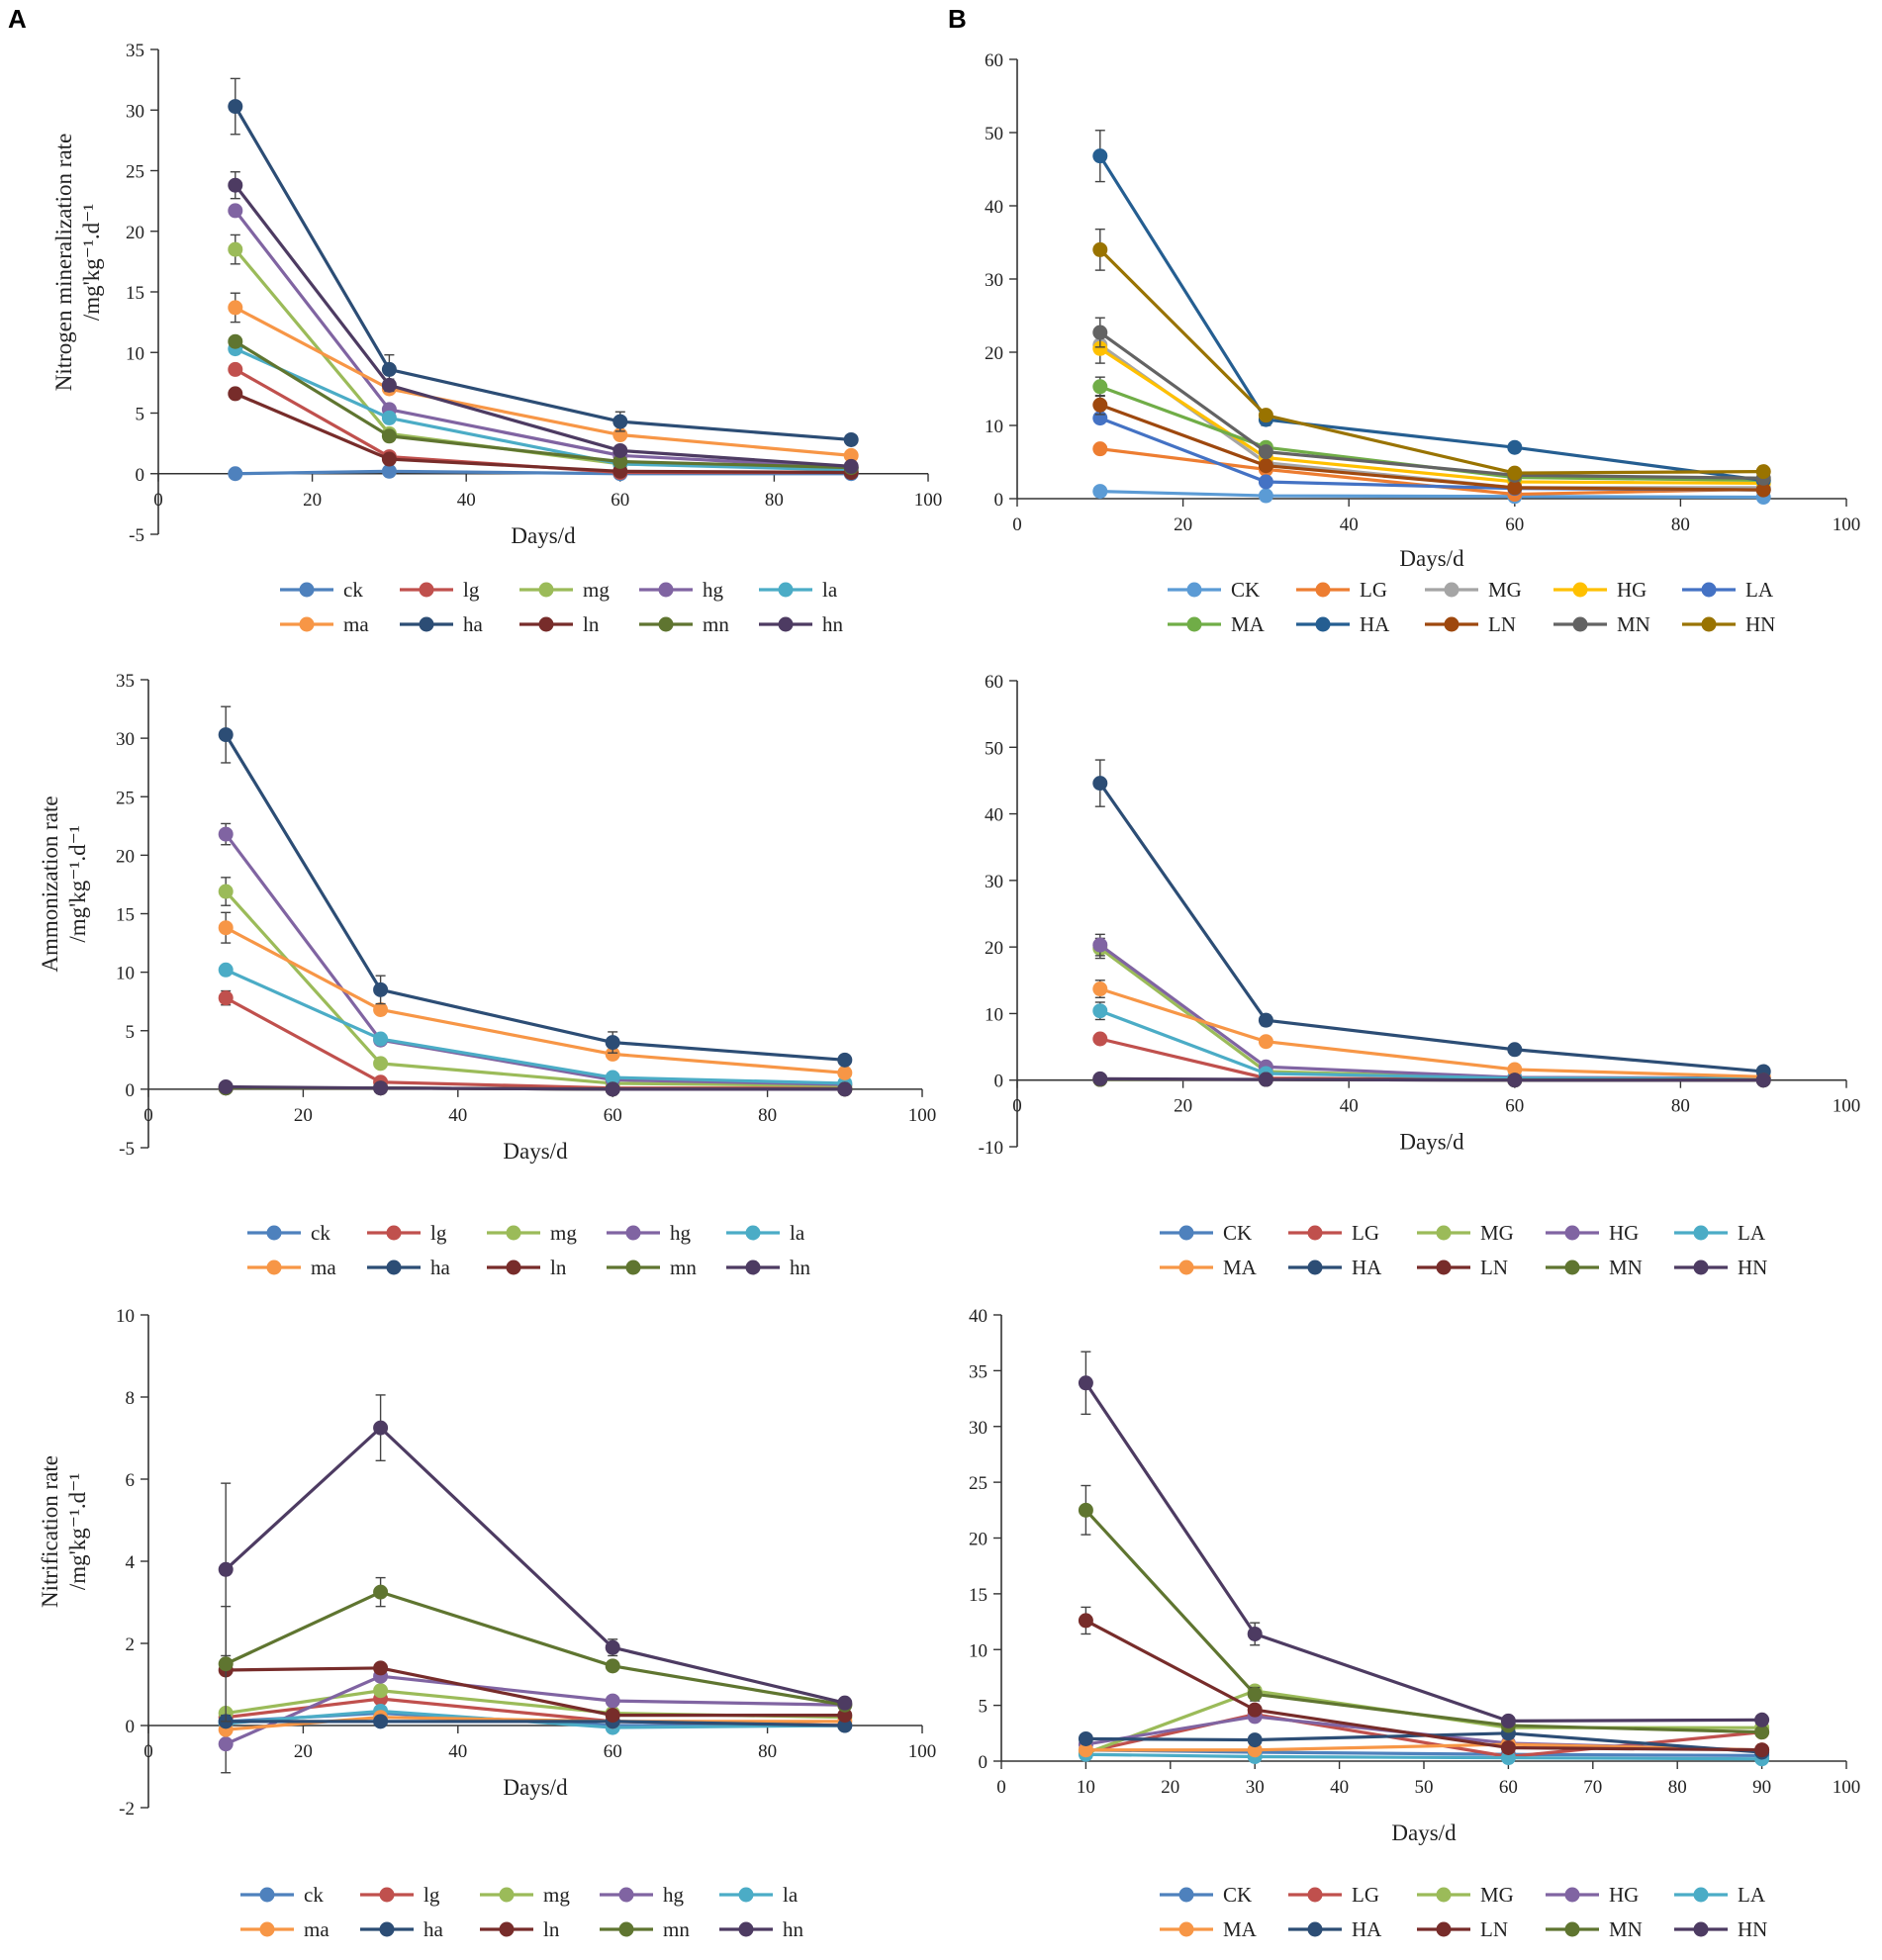  What do you see at coordinates (1494, 1267) in the screenshot?
I see `legend-label-LN: LN` at bounding box center [1494, 1267].